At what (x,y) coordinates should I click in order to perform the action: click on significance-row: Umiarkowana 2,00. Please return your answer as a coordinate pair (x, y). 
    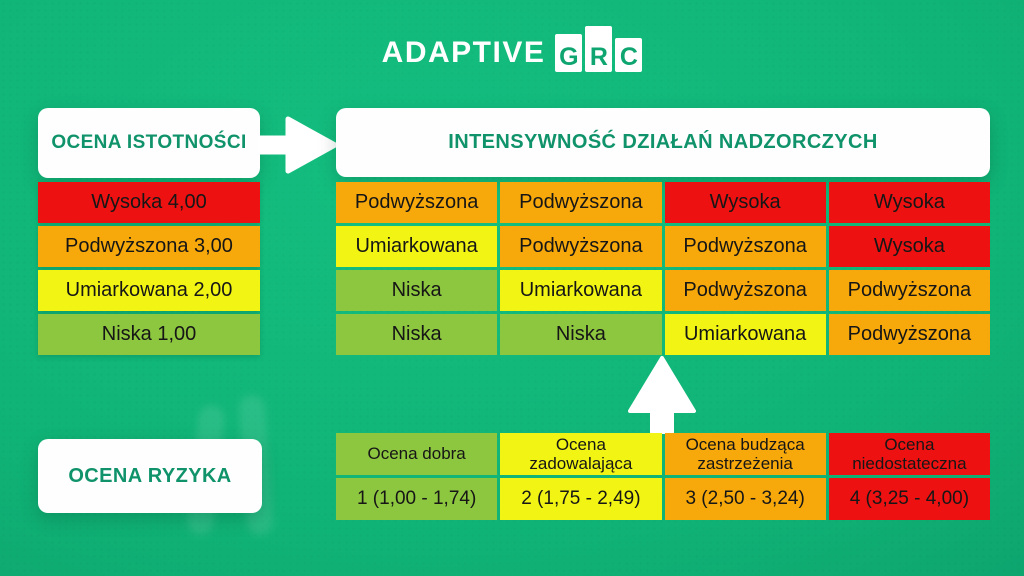
    Looking at the image, I should click on (149, 290).